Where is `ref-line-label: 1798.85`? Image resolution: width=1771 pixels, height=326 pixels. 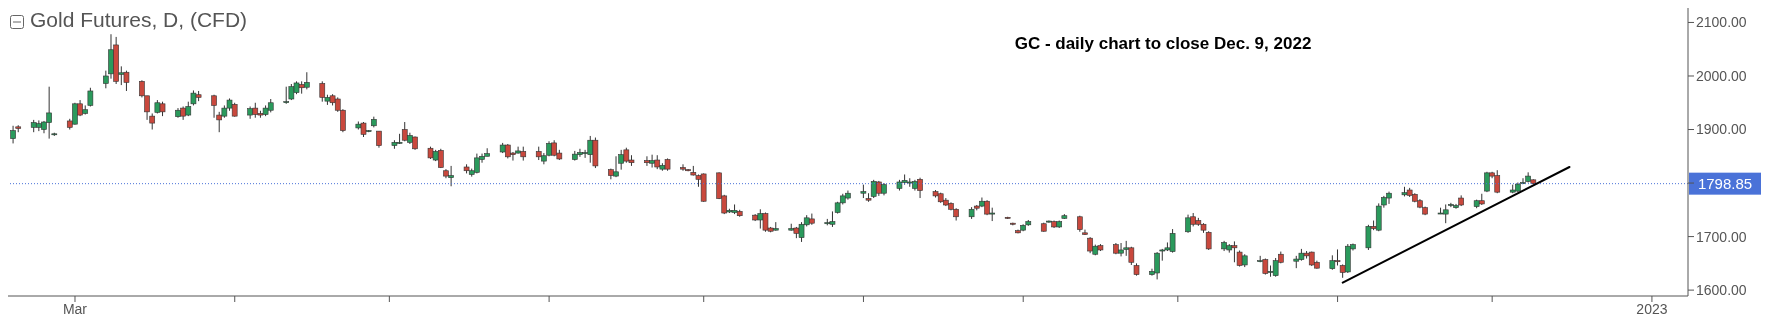 ref-line-label: 1798.85 is located at coordinates (1725, 183).